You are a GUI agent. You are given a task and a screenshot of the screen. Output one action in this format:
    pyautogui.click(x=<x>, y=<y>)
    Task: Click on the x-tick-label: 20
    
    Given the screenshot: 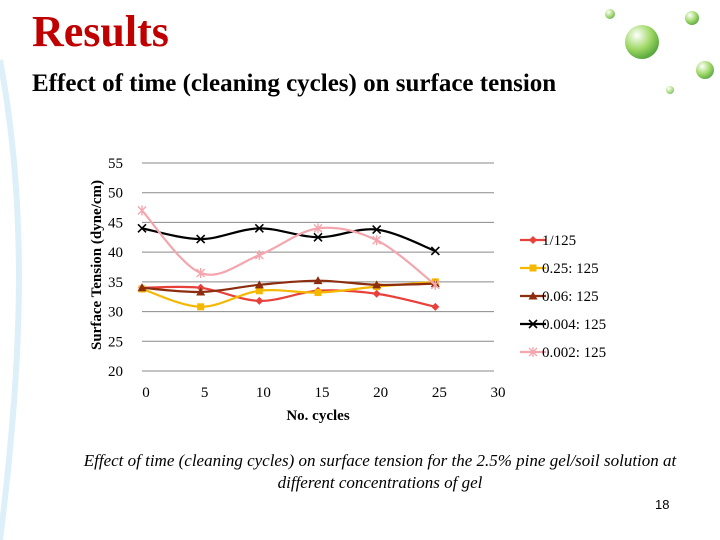 What is the action you would take?
    pyautogui.click(x=380, y=393)
    